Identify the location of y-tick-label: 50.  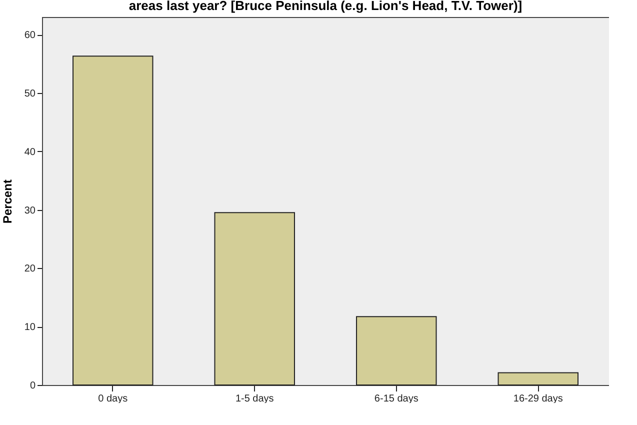
(30, 94).